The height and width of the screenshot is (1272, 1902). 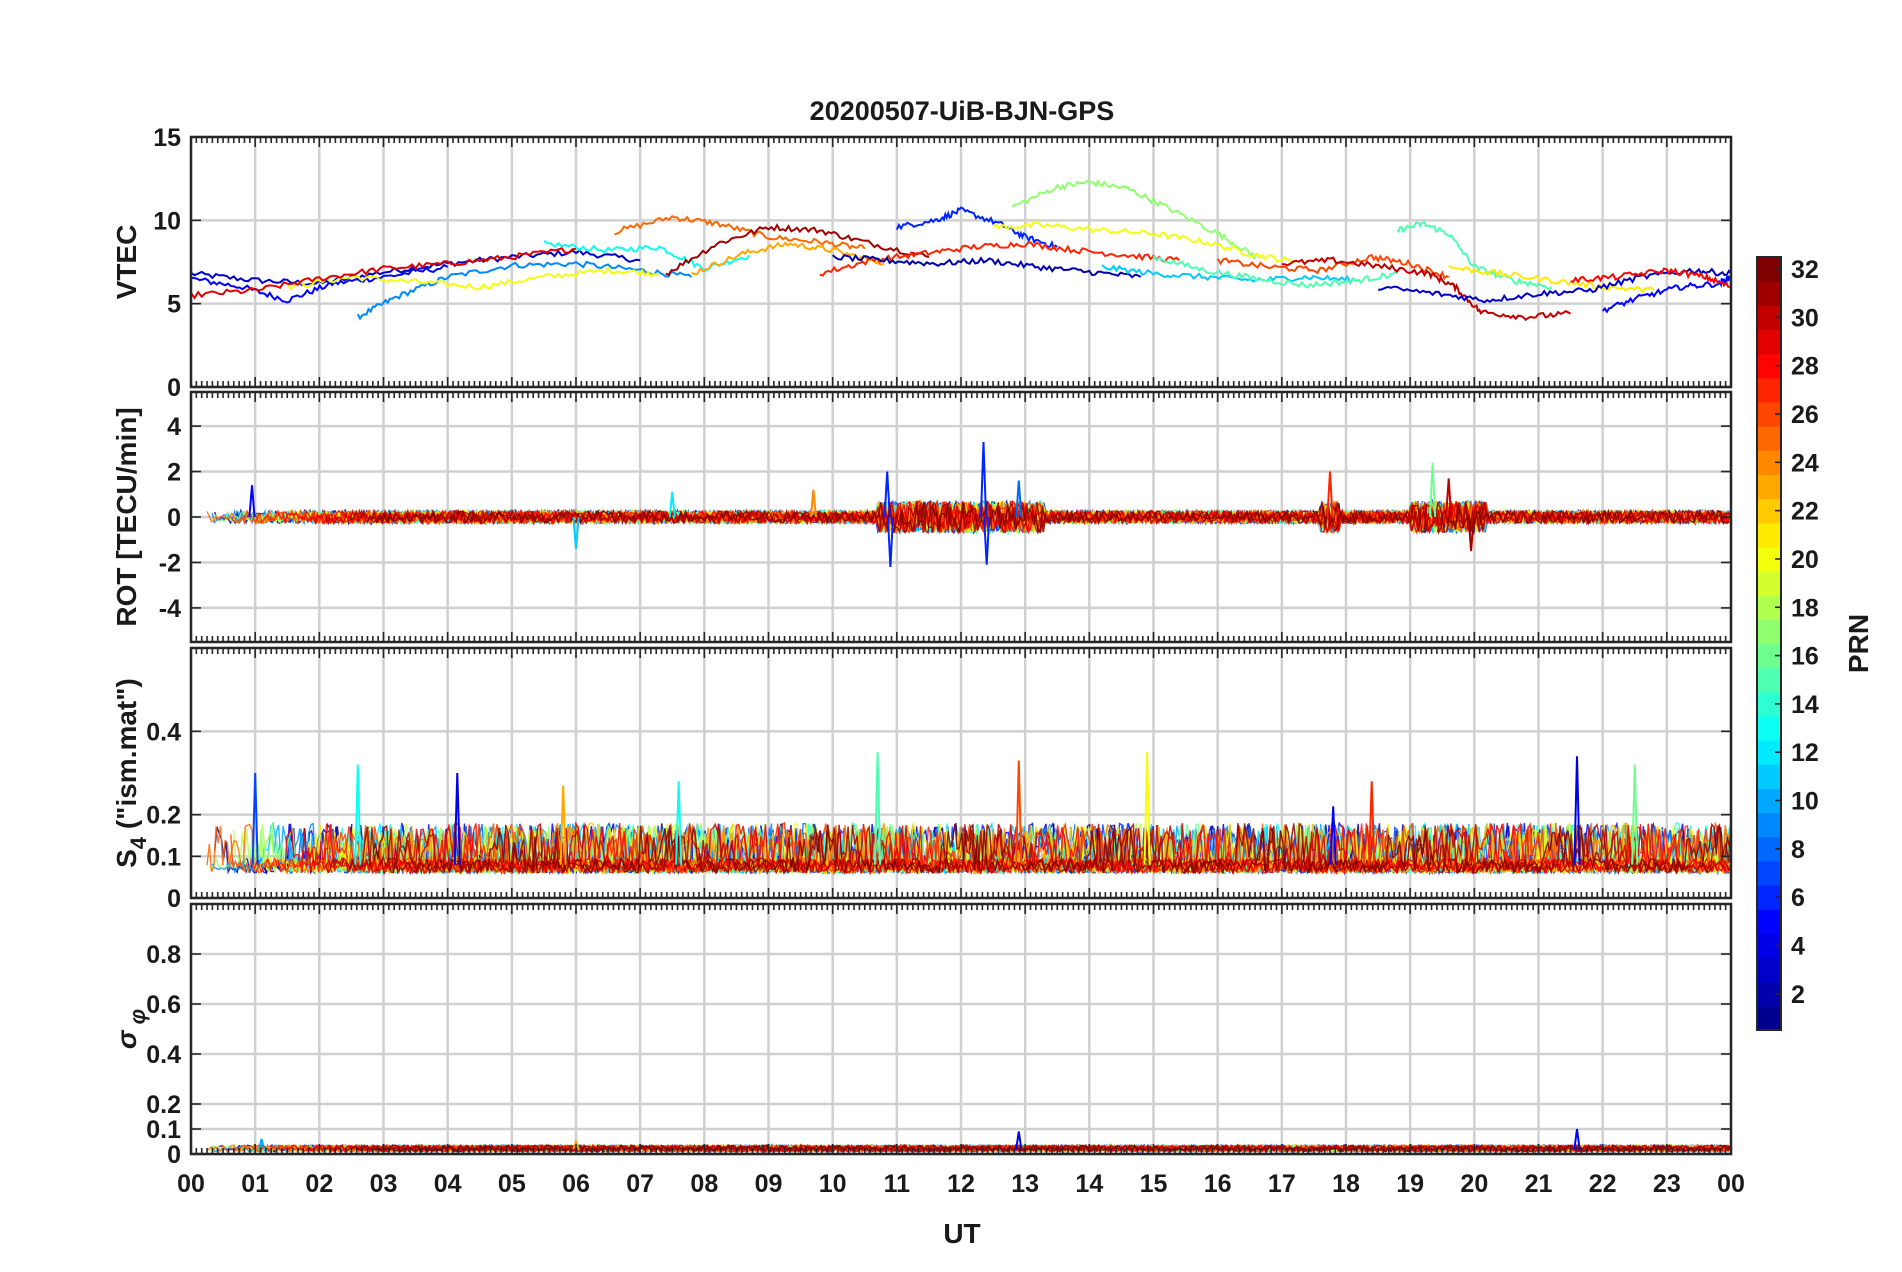 What do you see at coordinates (1805, 560) in the screenshot?
I see `colorbar-tick-label: 20` at bounding box center [1805, 560].